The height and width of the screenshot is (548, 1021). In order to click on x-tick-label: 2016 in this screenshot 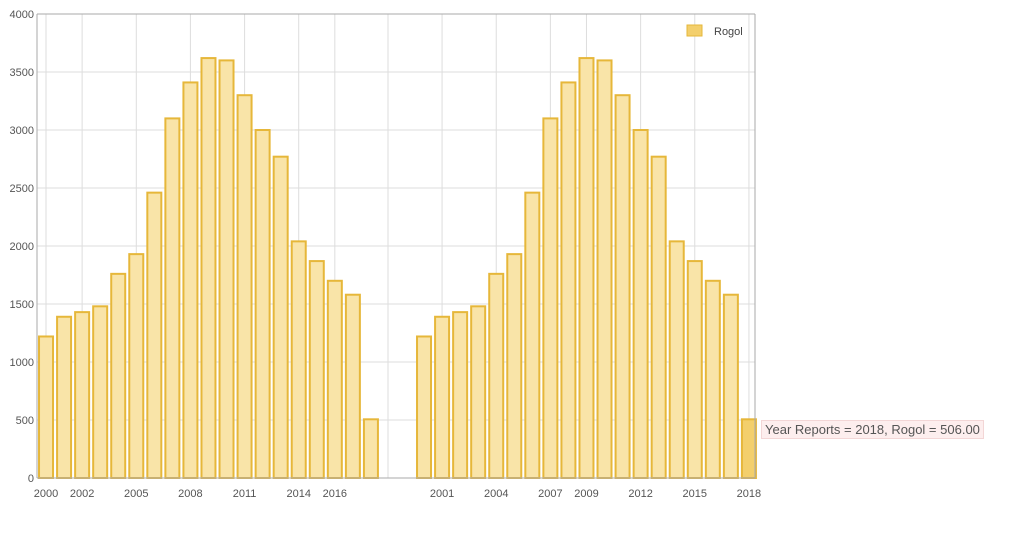, I will do `click(335, 494)`.